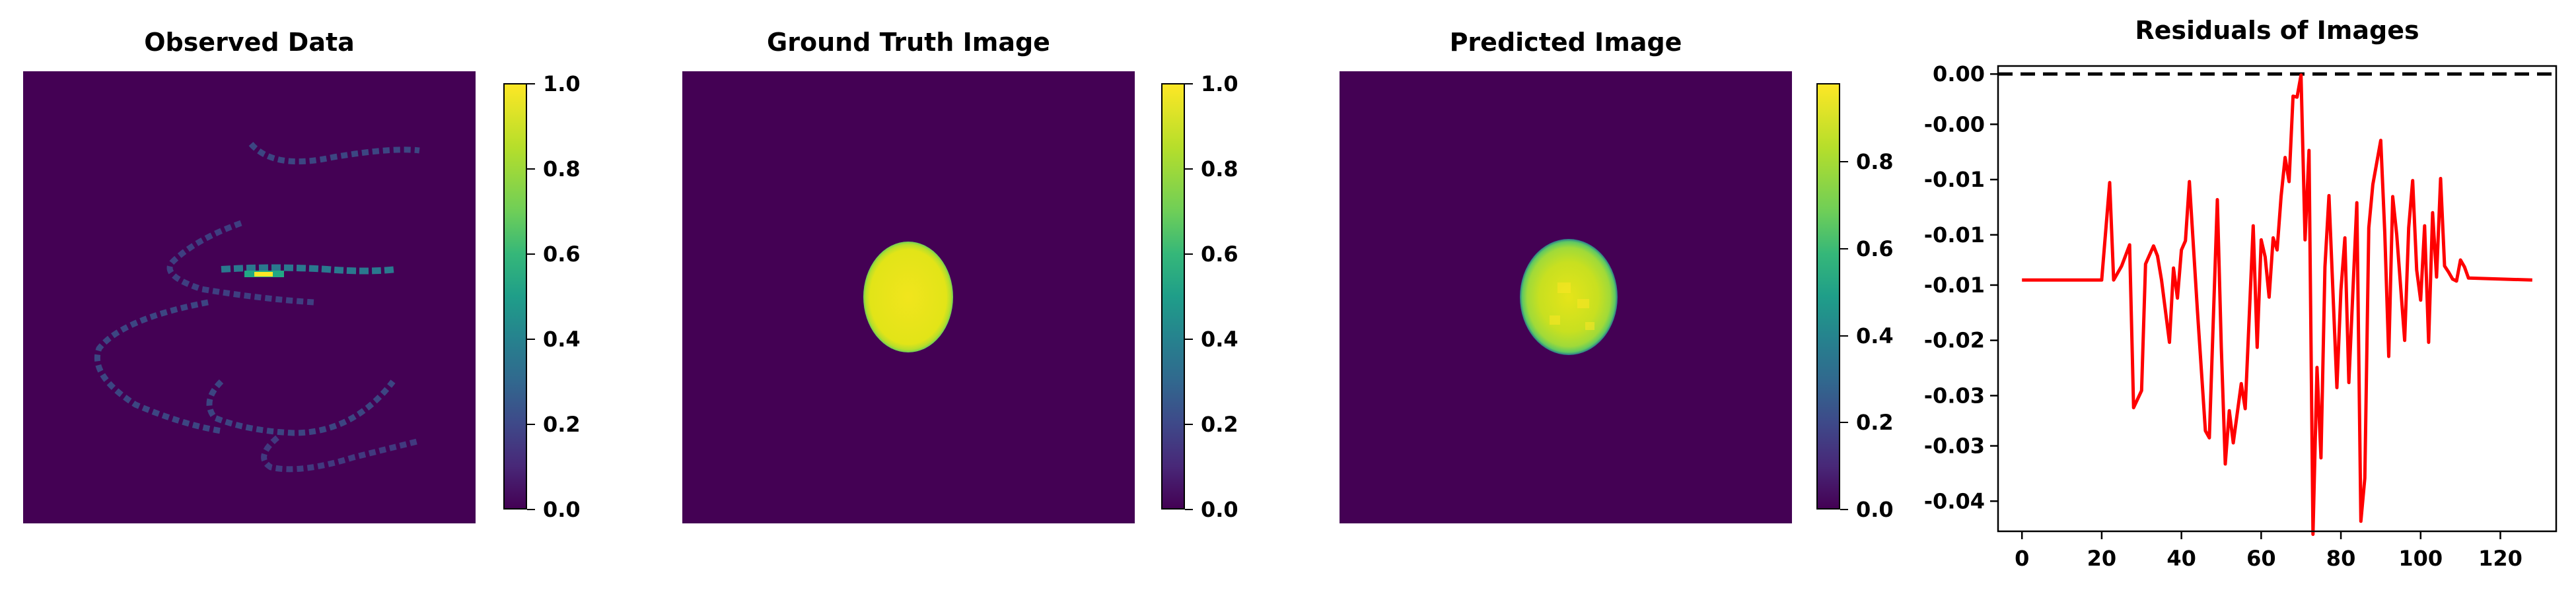 The image size is (2576, 594). I want to click on y-tick-label-3: -0.01, so click(1954, 235).